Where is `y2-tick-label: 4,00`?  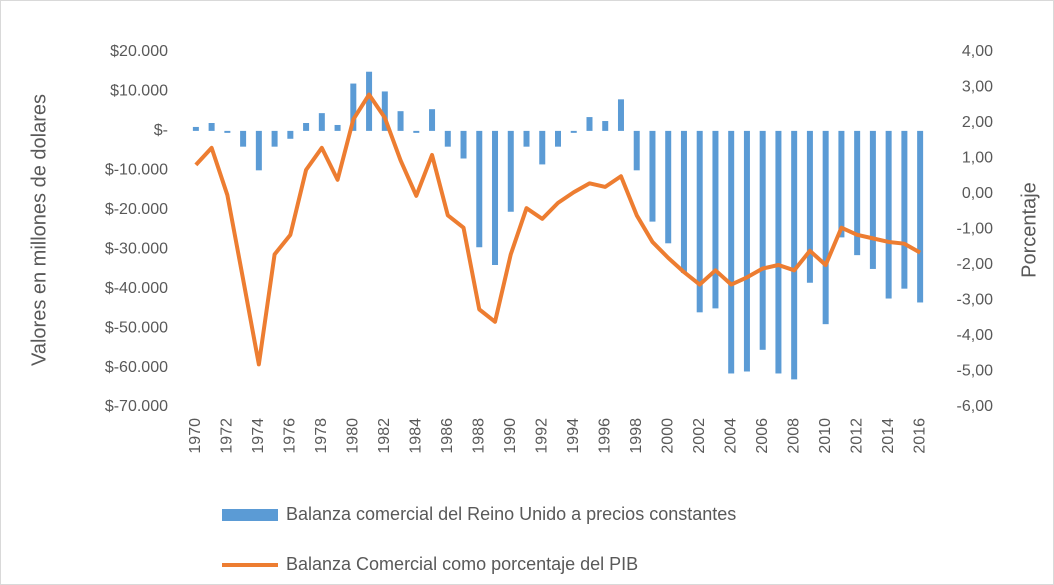
y2-tick-label: 4,00 is located at coordinates (977, 51).